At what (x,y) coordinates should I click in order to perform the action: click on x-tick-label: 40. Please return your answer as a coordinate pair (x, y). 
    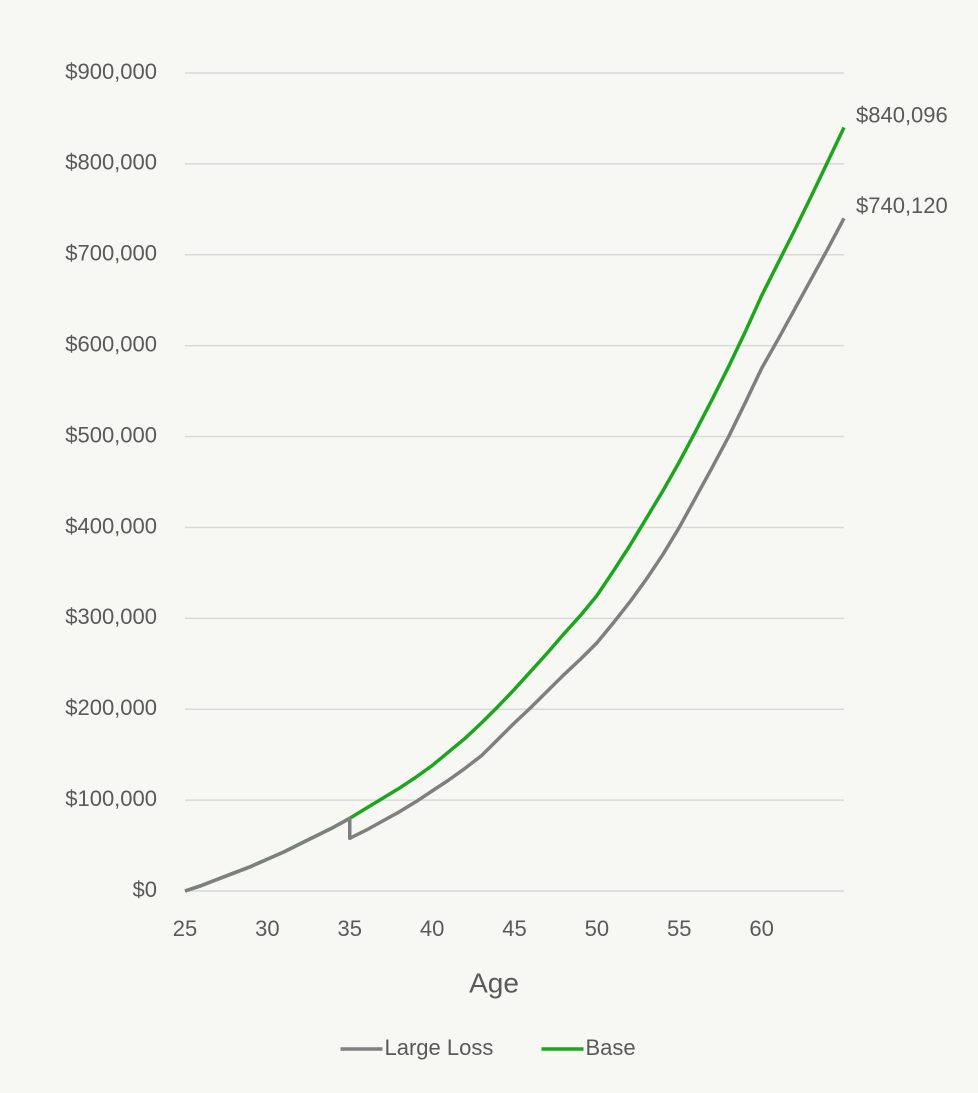
    Looking at the image, I should click on (432, 928).